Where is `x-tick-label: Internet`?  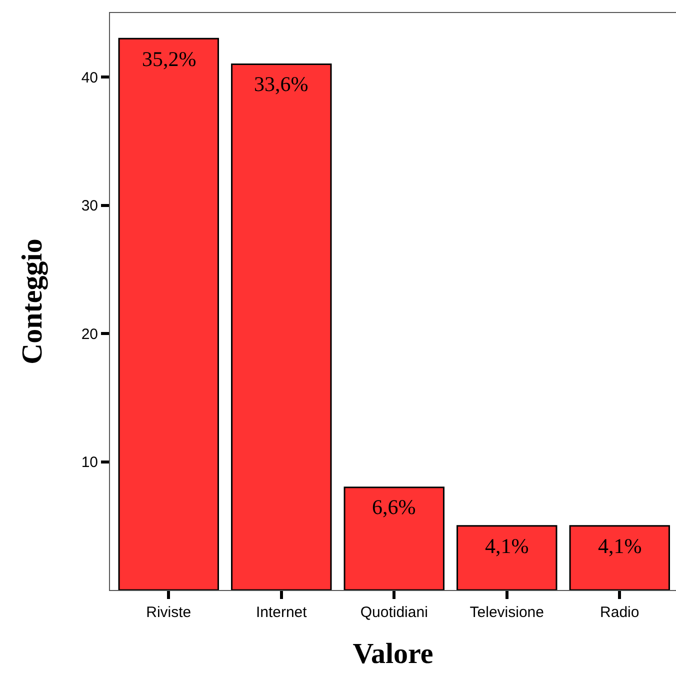 x-tick-label: Internet is located at coordinates (282, 612).